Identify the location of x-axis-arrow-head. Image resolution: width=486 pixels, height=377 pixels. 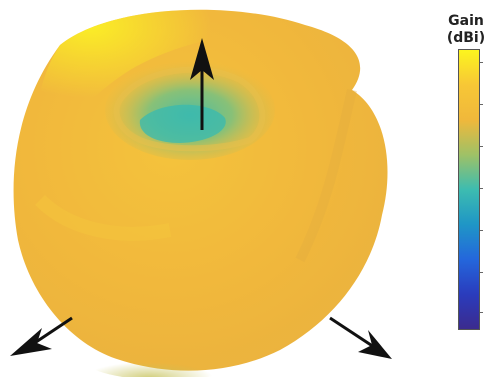
(31, 342).